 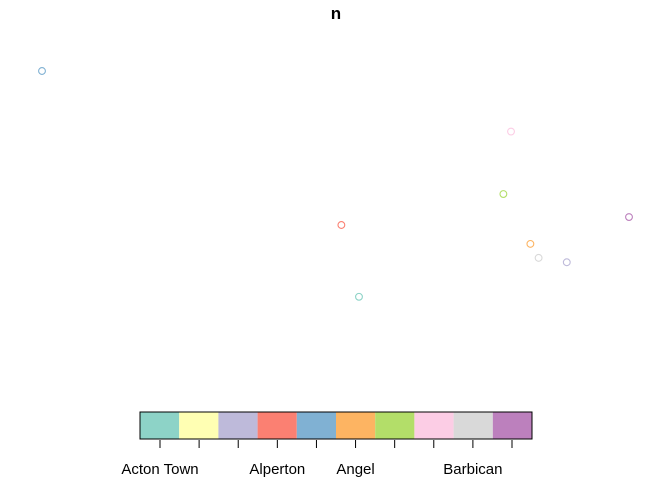 I want to click on legend-label-1: Alperton, so click(x=277, y=469).